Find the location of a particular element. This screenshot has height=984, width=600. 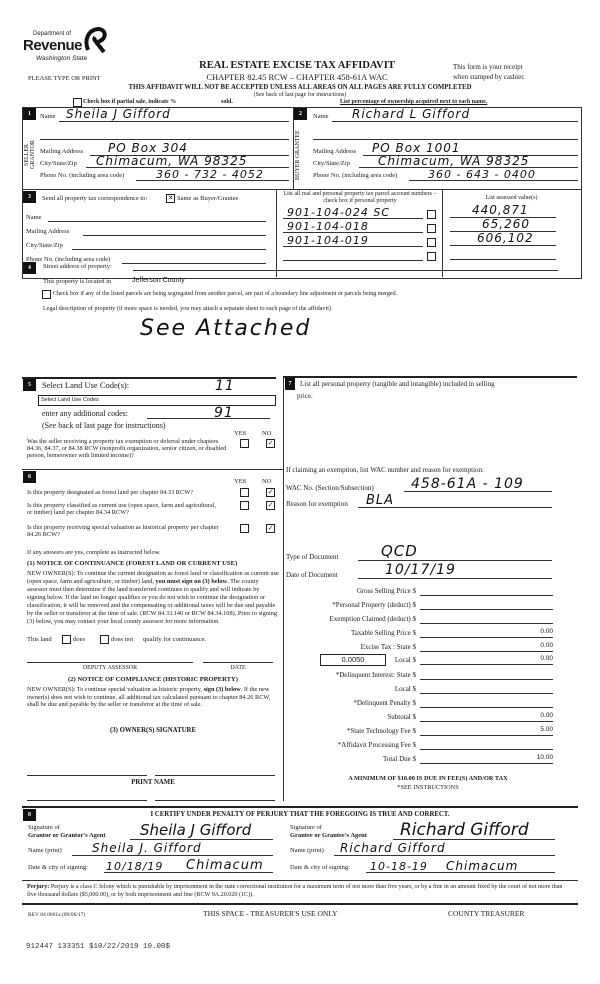

parcel-number: 901-104-018 is located at coordinates (328, 226).